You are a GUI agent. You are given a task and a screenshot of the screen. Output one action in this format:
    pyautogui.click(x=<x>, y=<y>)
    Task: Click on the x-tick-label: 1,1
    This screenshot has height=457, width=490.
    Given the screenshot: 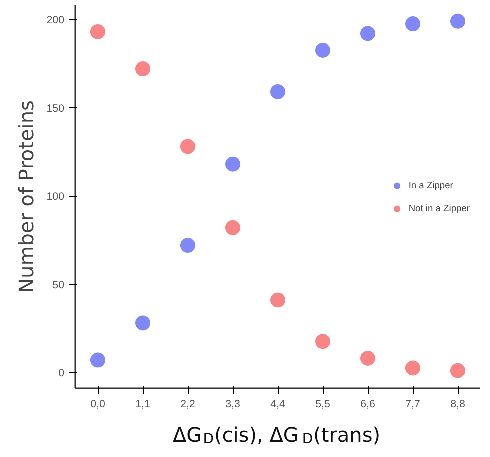 What is the action you would take?
    pyautogui.click(x=143, y=404)
    